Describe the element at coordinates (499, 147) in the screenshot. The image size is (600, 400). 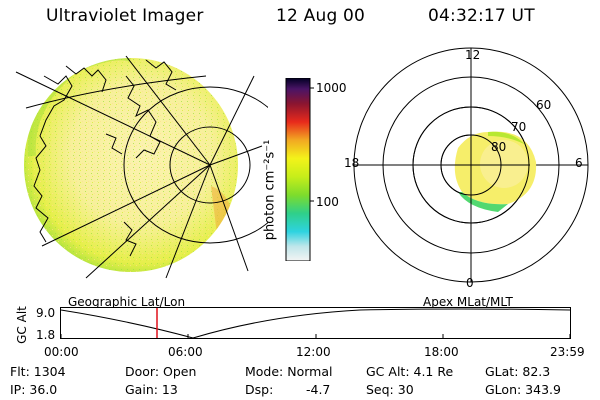
I see `mlat-label-80: 80` at that location.